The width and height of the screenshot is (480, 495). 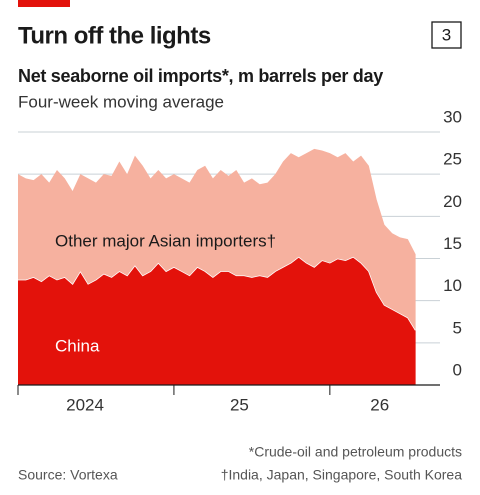 What do you see at coordinates (452, 116) in the screenshot?
I see `y-tick-label: 30` at bounding box center [452, 116].